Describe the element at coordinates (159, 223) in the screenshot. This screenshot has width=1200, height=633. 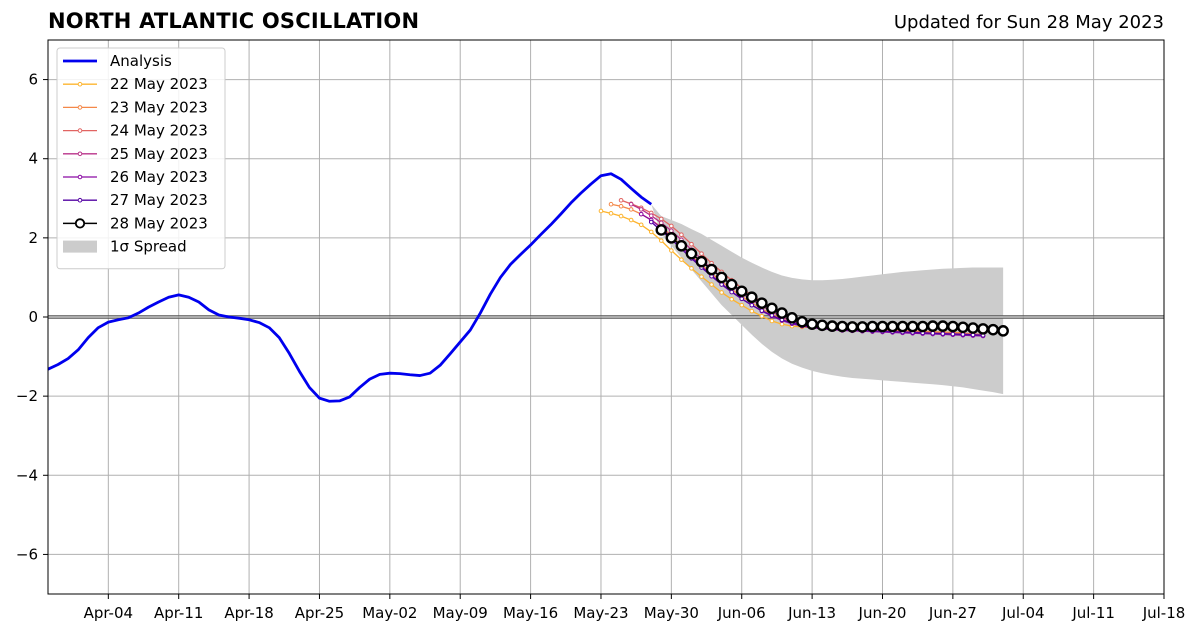
I see `legend-label: 28 May 2023` at that location.